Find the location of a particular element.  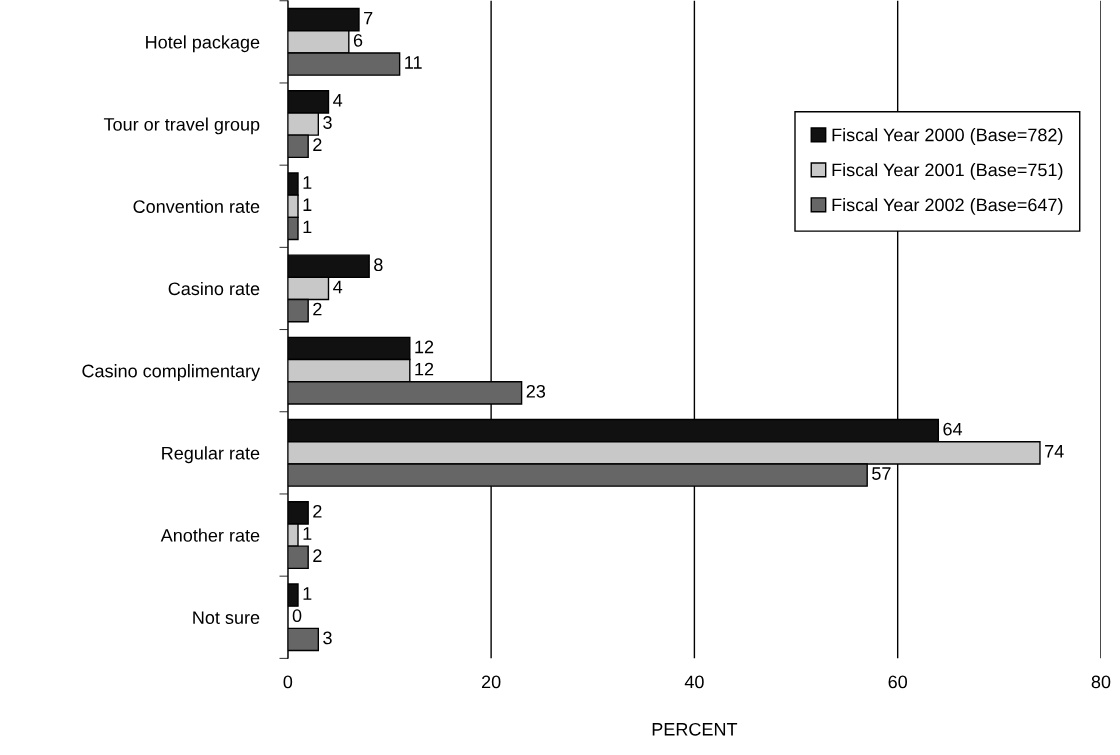

data-label: 8 is located at coordinates (378, 265).